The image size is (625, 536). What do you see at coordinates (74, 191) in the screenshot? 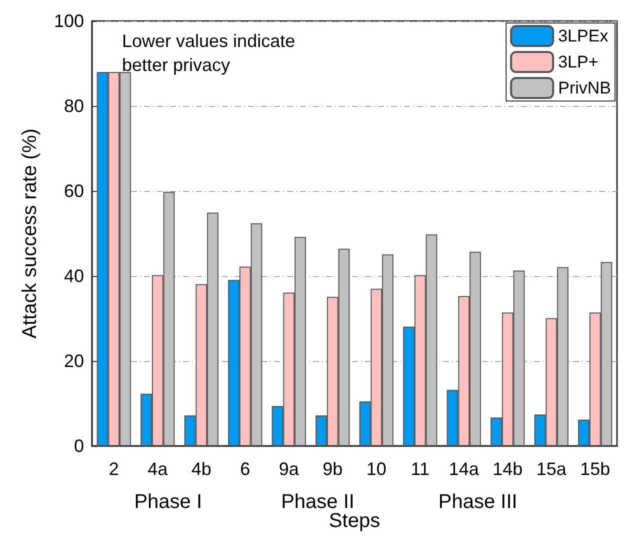
I see `y-tick-label: 60` at bounding box center [74, 191].